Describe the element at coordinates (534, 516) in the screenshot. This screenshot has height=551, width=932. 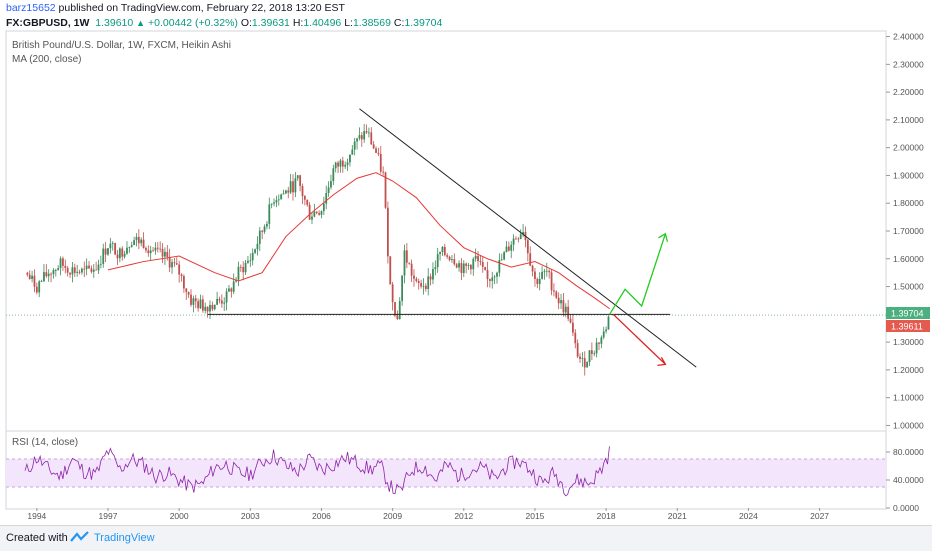
I see `x-tick-label: 2015` at that location.